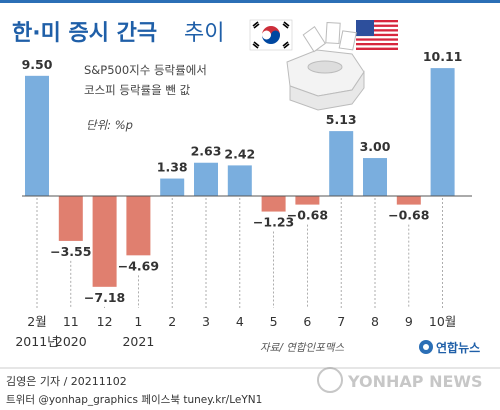 The height and width of the screenshot is (410, 500). What do you see at coordinates (302, 348) in the screenshot?
I see `source-text: 자료/ 연합인포맥스` at bounding box center [302, 348].